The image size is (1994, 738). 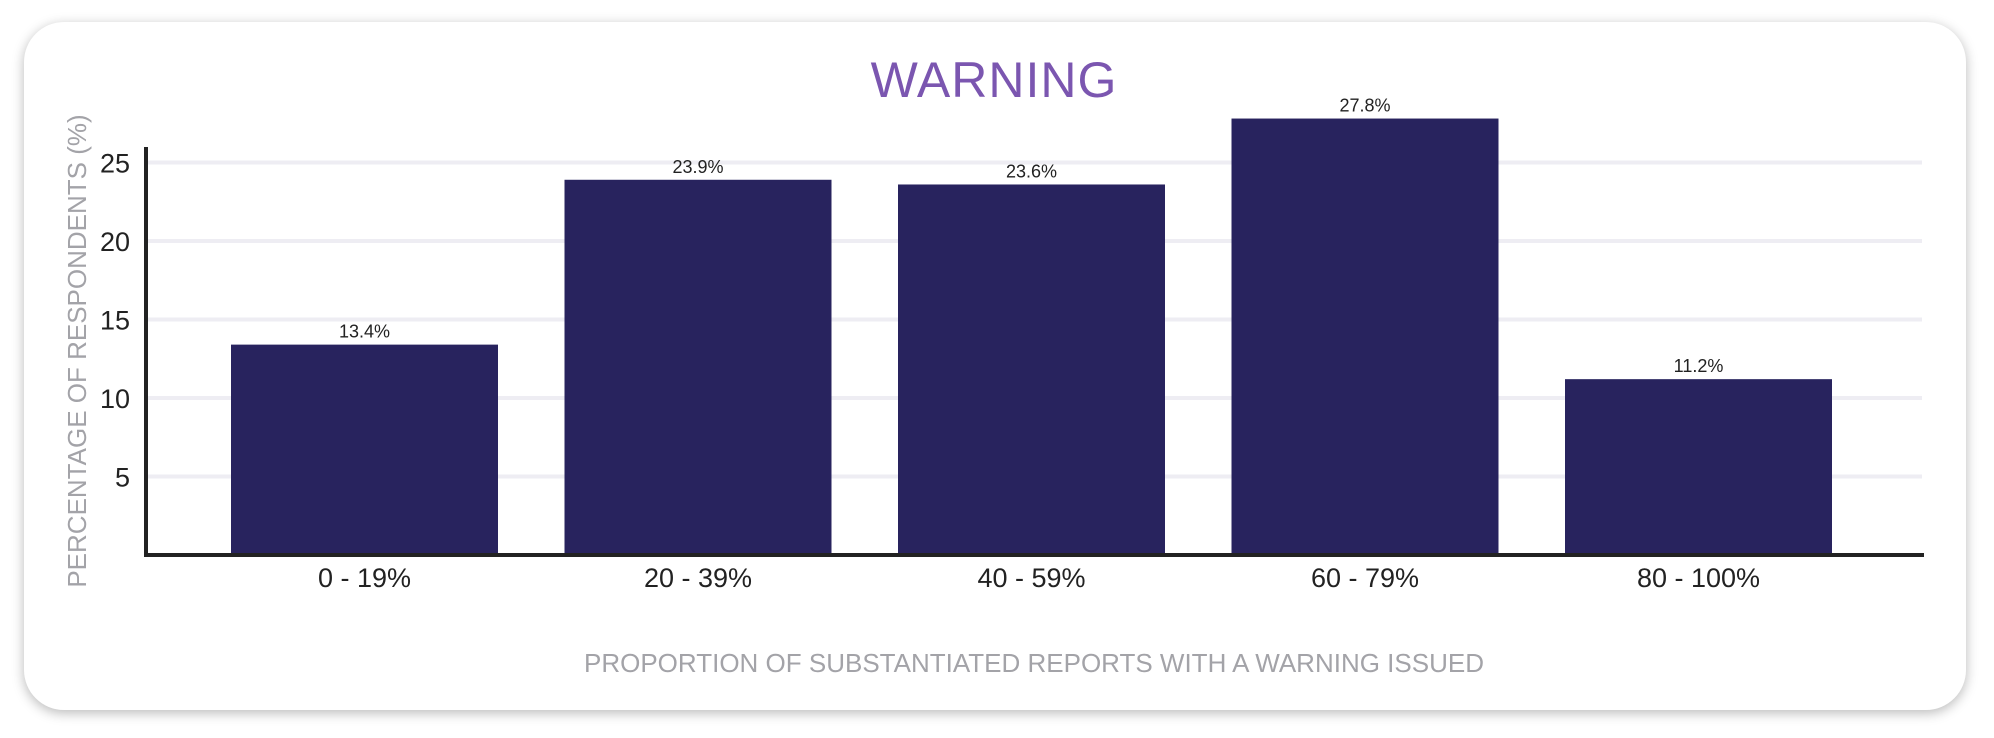 I want to click on x-category-label: 20 - 39%, so click(x=698, y=578).